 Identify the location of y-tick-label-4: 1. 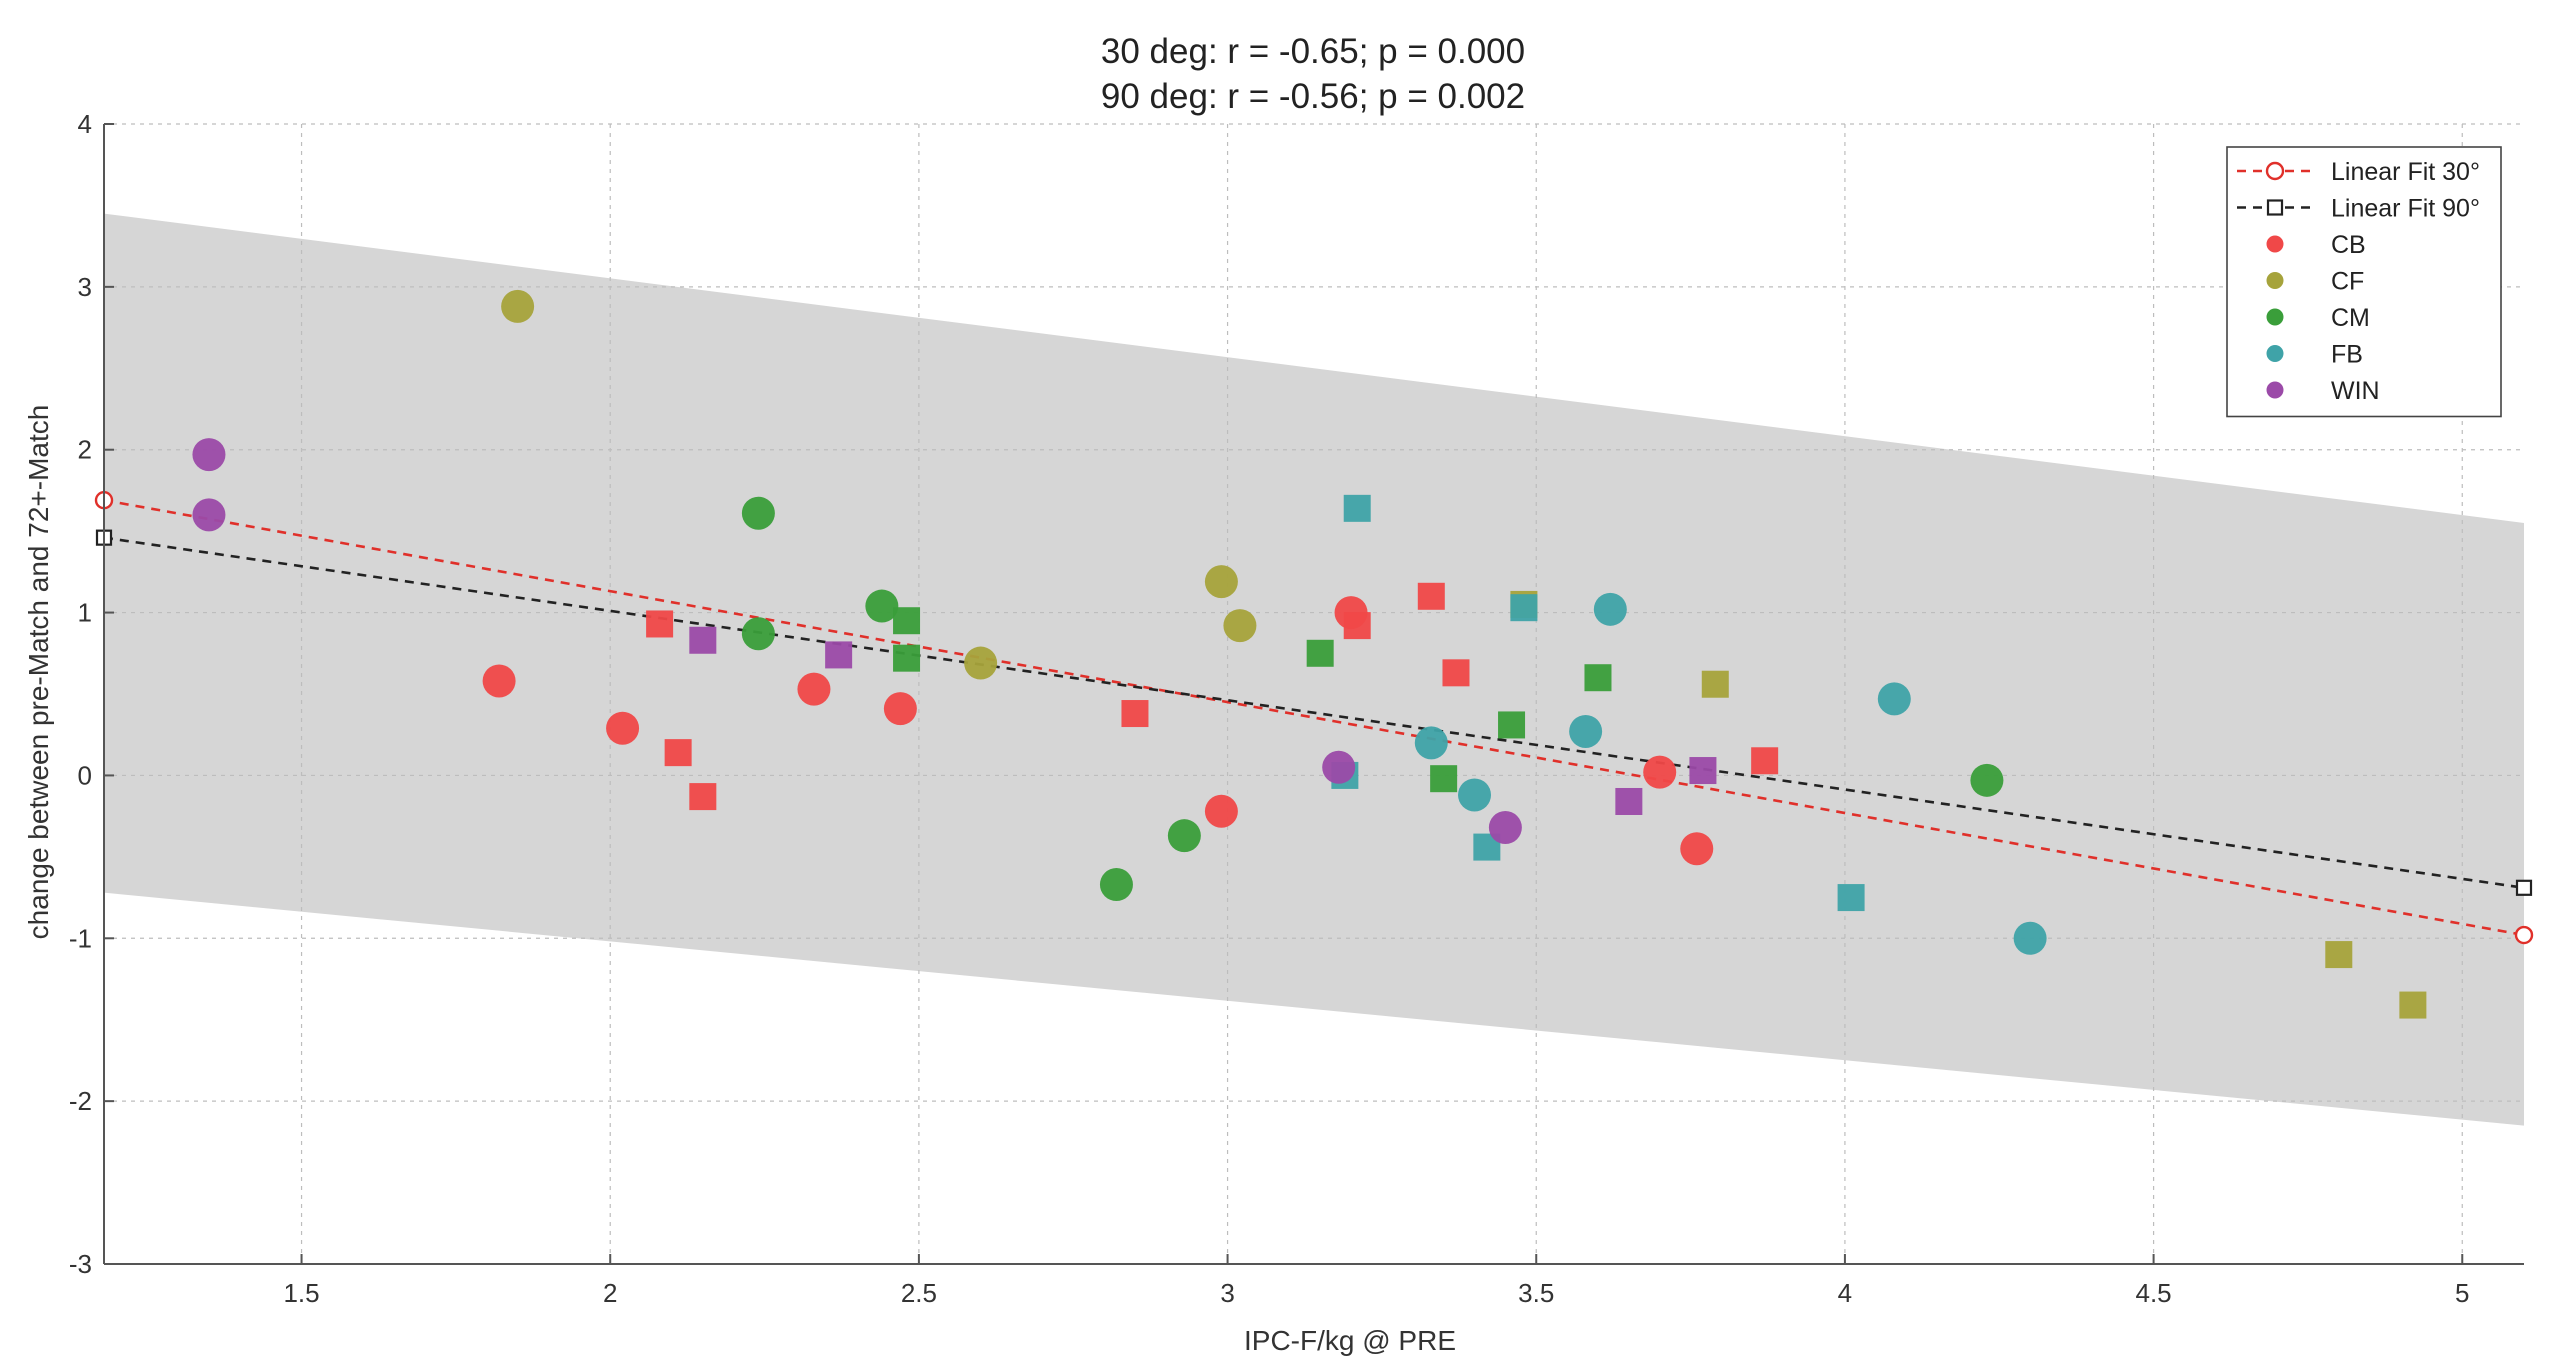
(85, 613).